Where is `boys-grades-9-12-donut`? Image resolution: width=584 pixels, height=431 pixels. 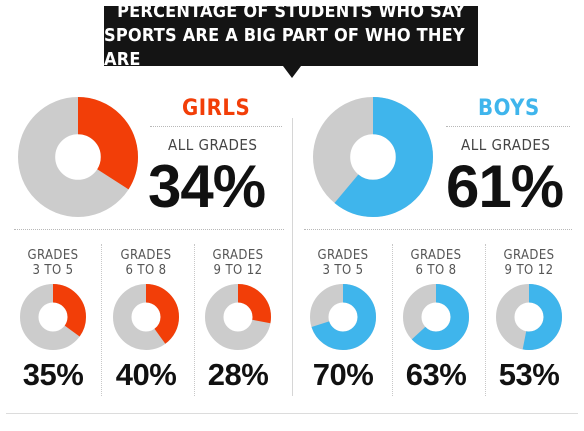 boys-grades-9-12-donut is located at coordinates (529, 317).